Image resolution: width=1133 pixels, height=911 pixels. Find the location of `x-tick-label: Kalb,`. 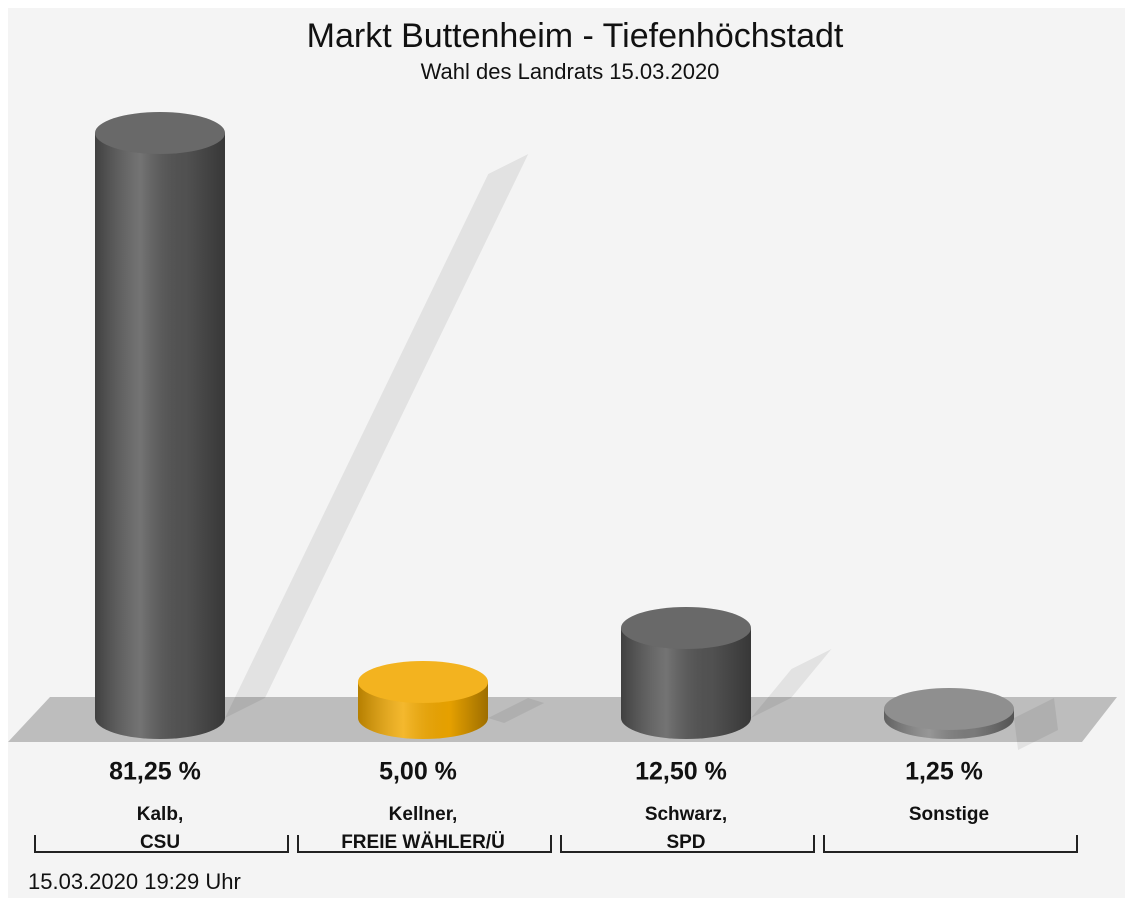

x-tick-label: Kalb, is located at coordinates (160, 814).